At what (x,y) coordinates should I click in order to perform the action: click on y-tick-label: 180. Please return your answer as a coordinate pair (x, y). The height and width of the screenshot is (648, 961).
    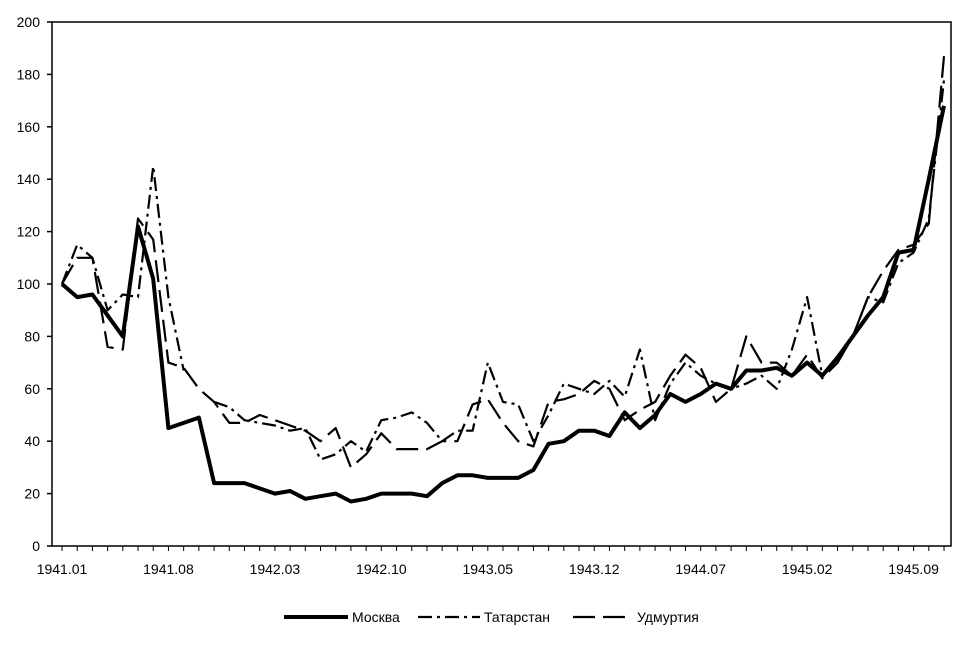
    Looking at the image, I should click on (29, 74).